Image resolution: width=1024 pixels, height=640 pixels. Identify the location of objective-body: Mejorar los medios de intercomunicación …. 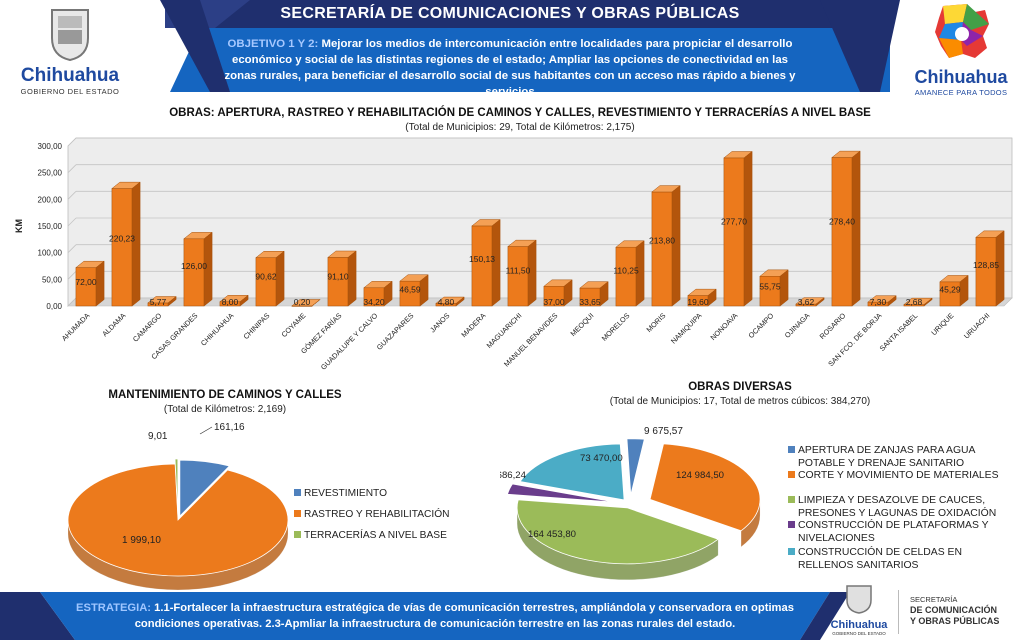
(510, 68).